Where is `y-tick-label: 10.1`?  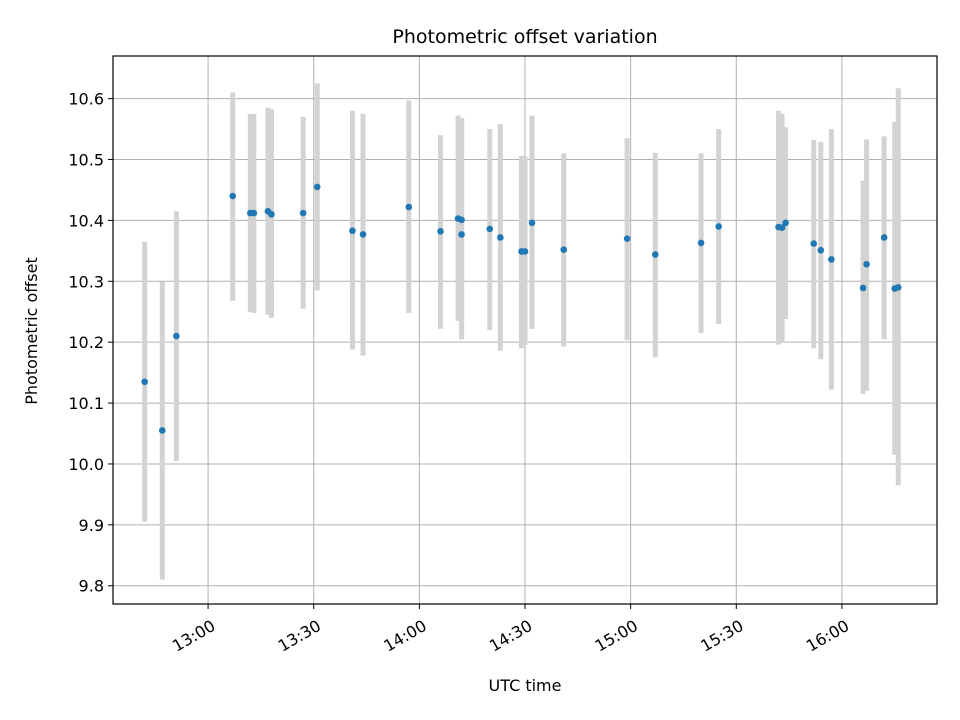 y-tick-label: 10.1 is located at coordinates (86, 403).